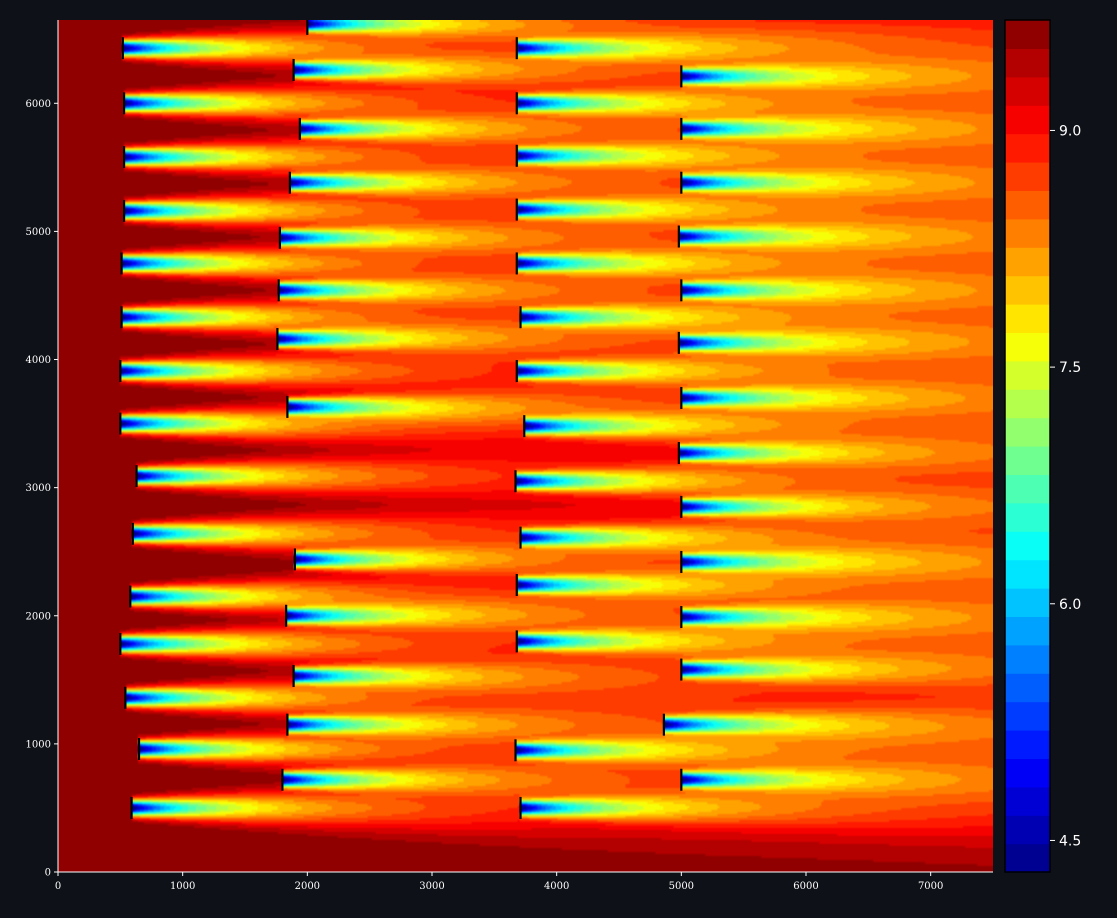 The height and width of the screenshot is (918, 1117). Describe the element at coordinates (1065, 486) in the screenshot. I see `colorbar-ticks: 4.5 6.0 7.5 9.0` at that location.